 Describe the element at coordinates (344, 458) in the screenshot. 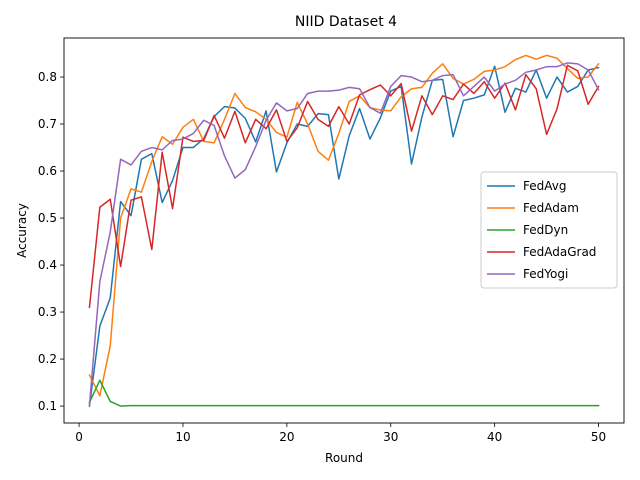

I see `x-axis-title: Round` at that location.